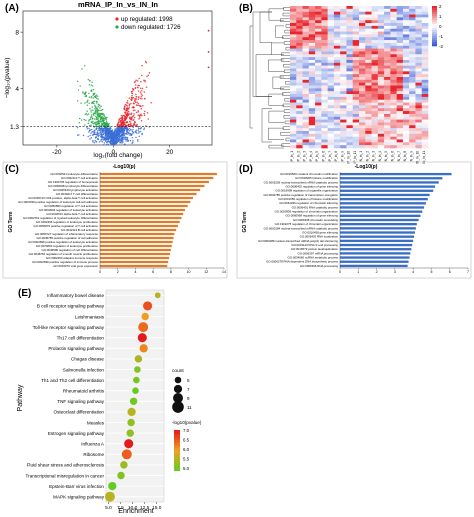  What do you see at coordinates (187, 422) in the screenshot?
I see `pvalue-legend-title: -log10(pvalue)` at bounding box center [187, 422].